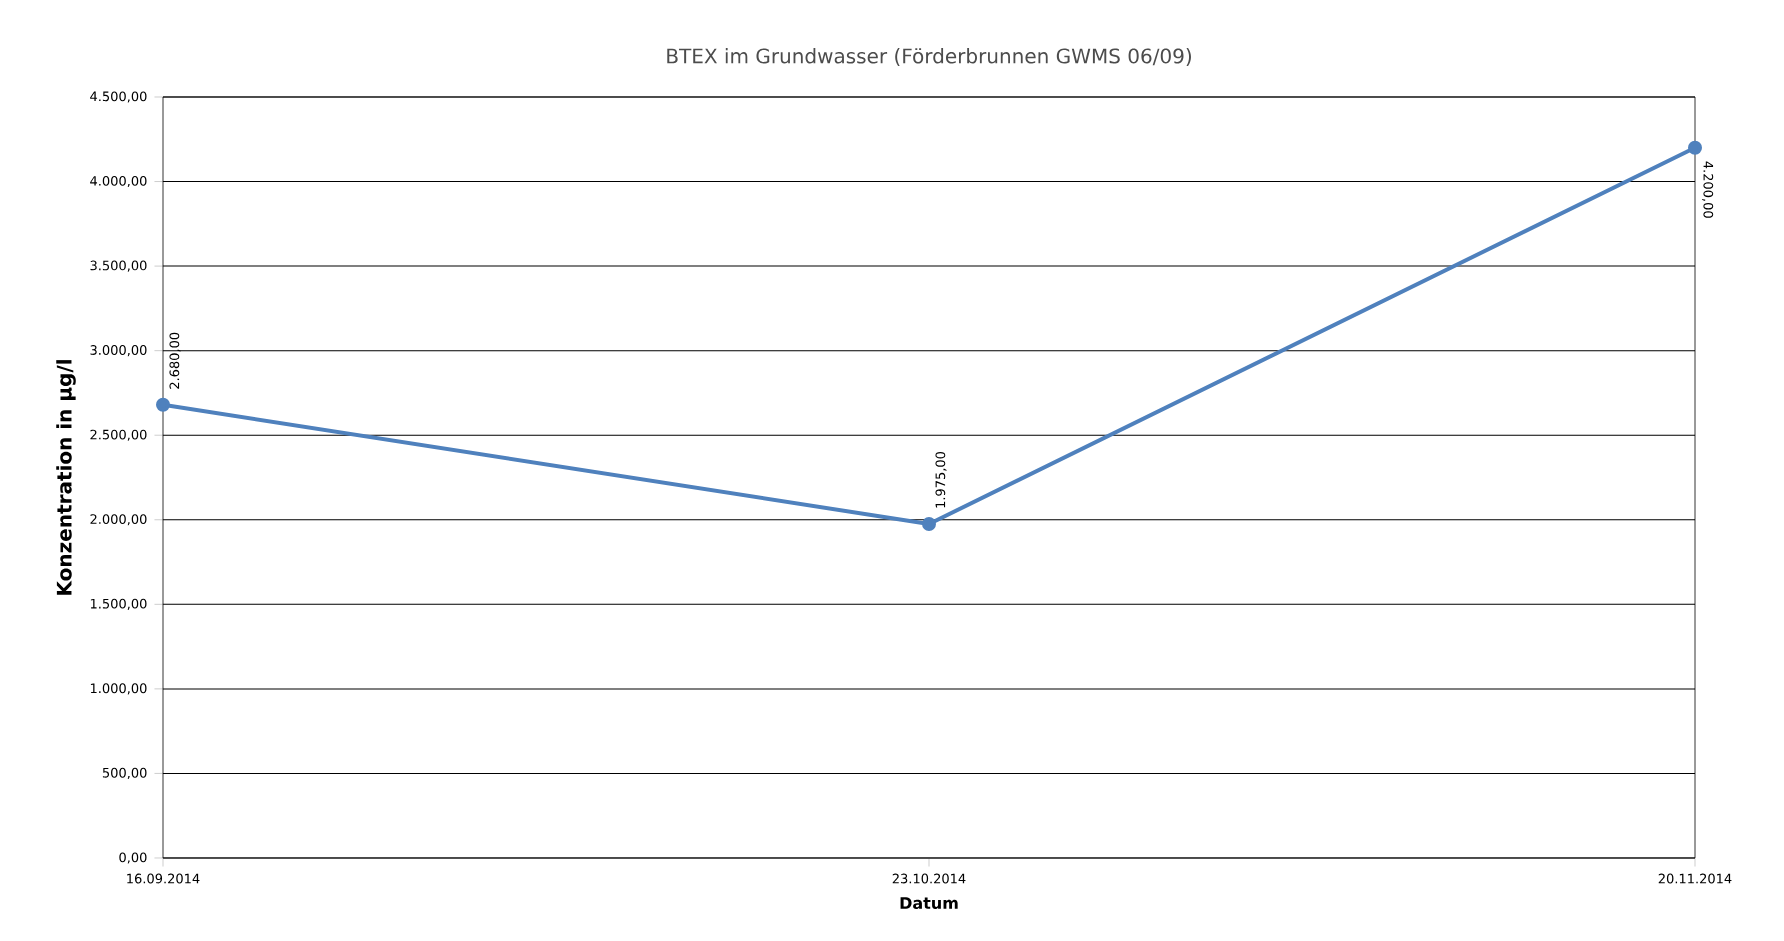  I want to click on y-tick-label: 1.500,00, so click(118, 604).